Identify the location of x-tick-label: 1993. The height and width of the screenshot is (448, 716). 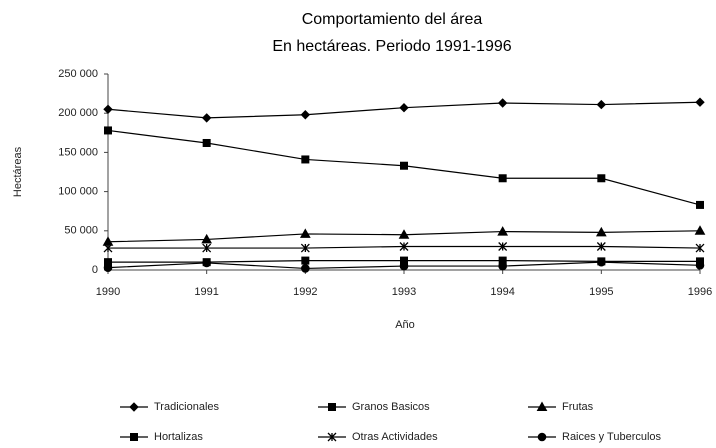
(404, 292).